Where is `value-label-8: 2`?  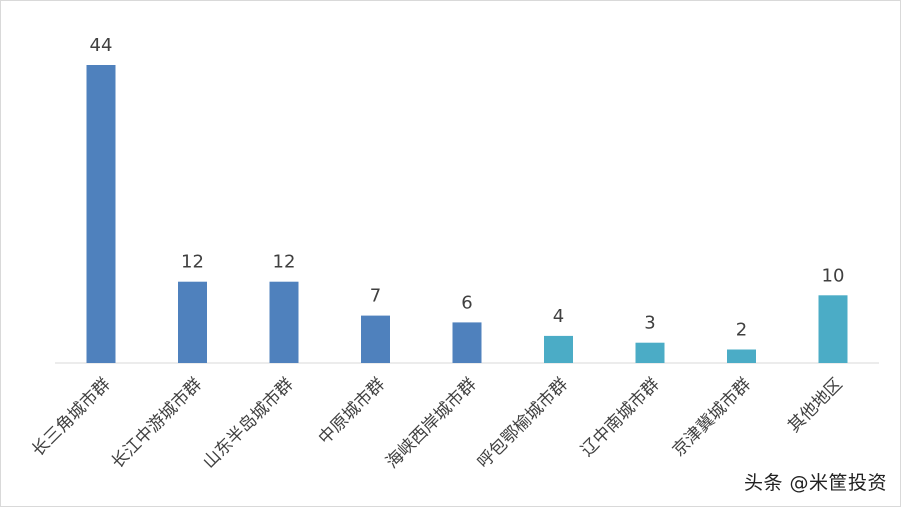 value-label-8: 2 is located at coordinates (741, 330).